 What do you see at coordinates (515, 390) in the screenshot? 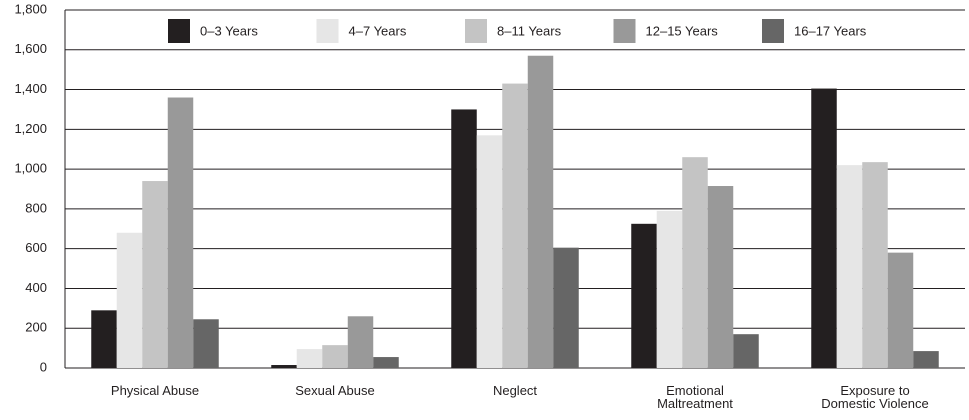
I see `x-tick-label: Neglect` at bounding box center [515, 390].